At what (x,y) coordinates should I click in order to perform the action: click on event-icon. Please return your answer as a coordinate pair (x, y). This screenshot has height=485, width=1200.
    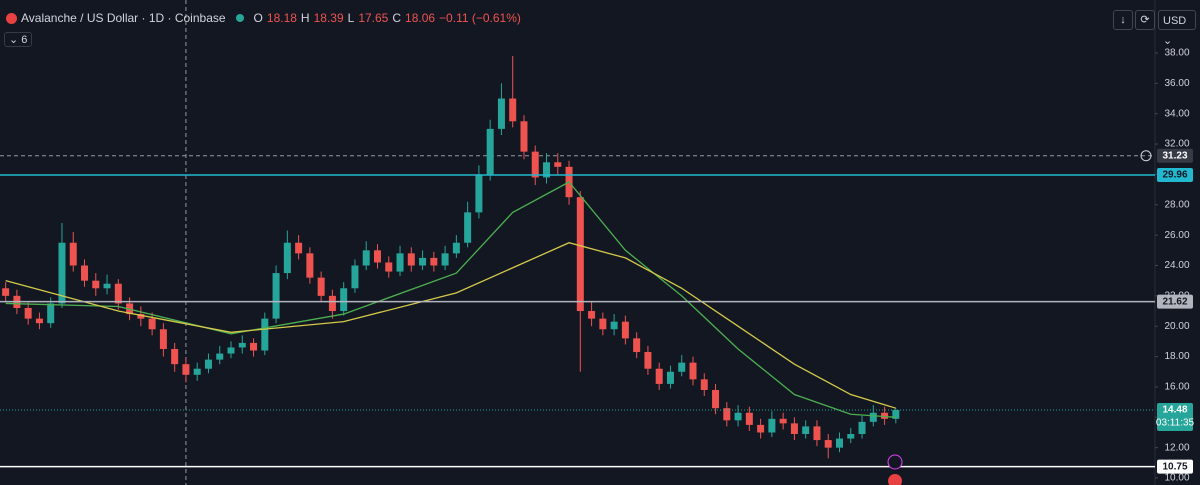
    Looking at the image, I should click on (895, 462).